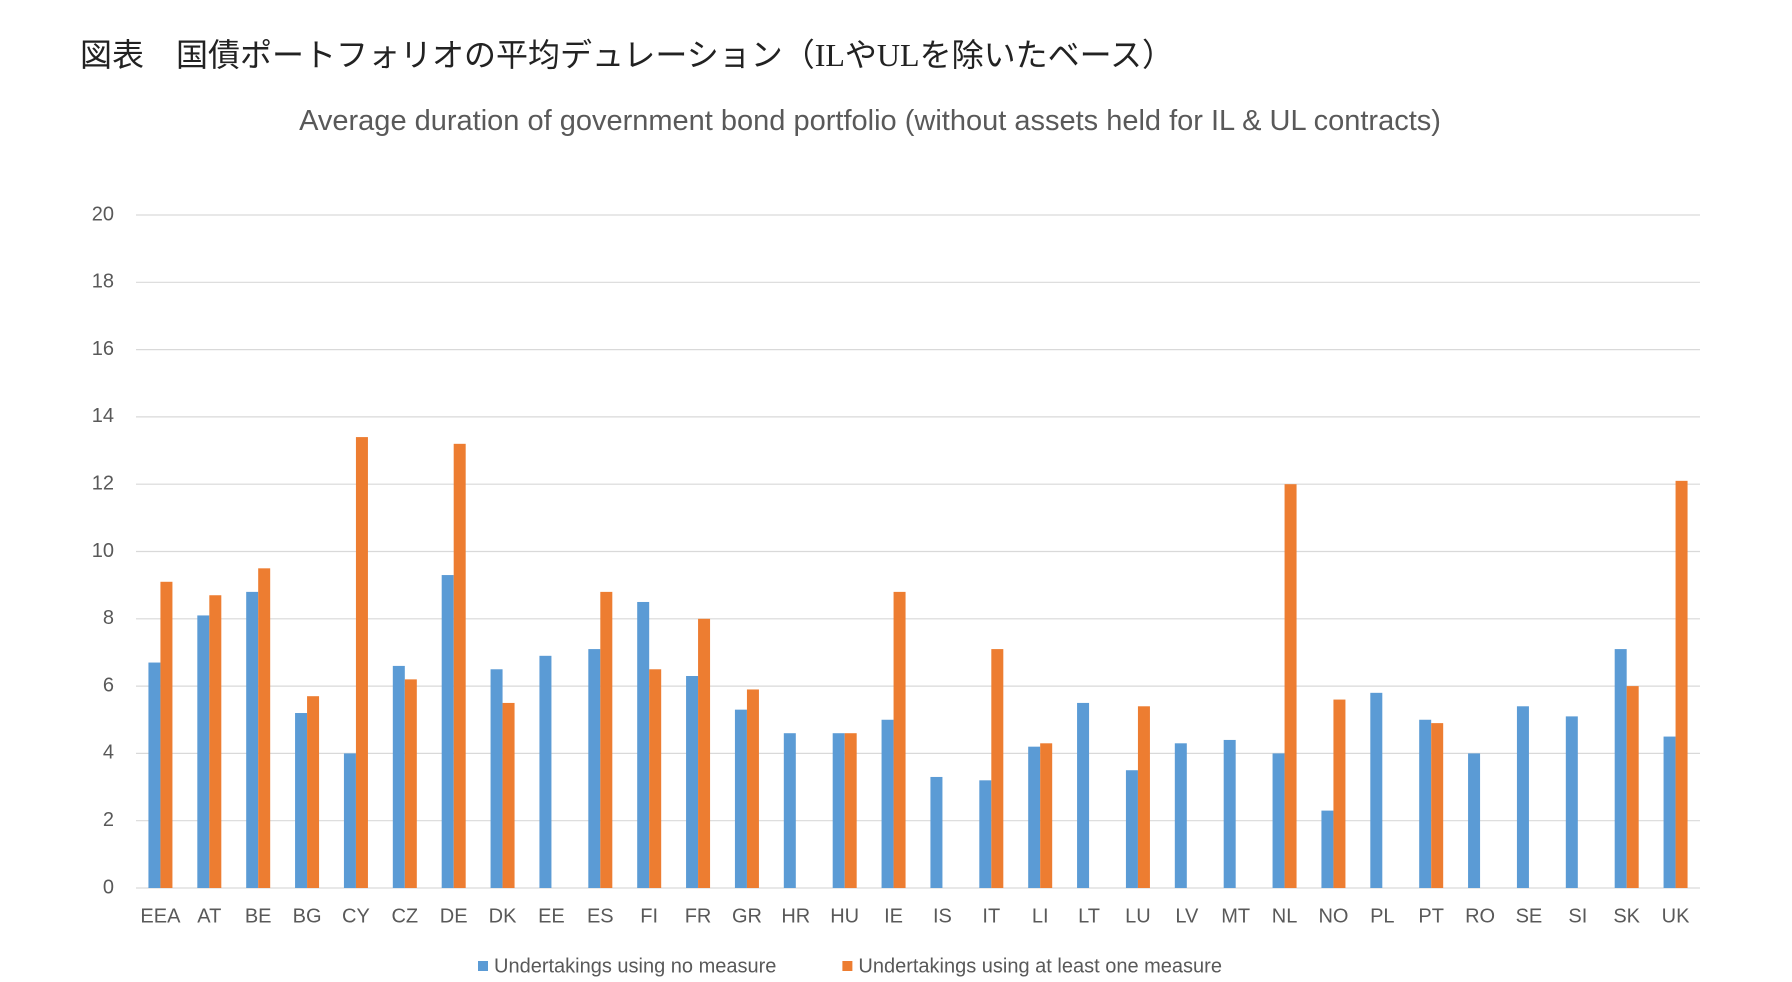  Describe the element at coordinates (1333, 916) in the screenshot. I see `x-tick-label: NO` at that location.